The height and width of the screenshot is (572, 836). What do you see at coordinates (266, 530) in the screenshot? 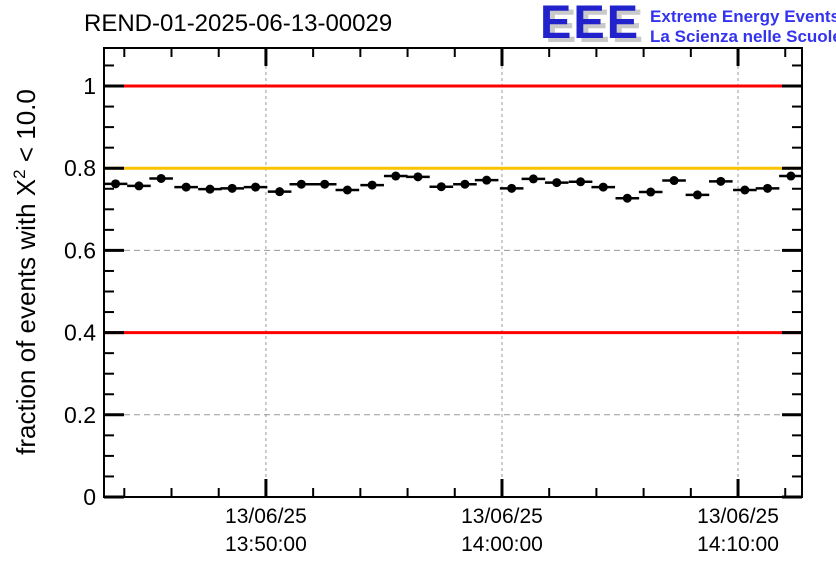
I see `x-tick-label: 13/06/25 13:50:00` at bounding box center [266, 530].